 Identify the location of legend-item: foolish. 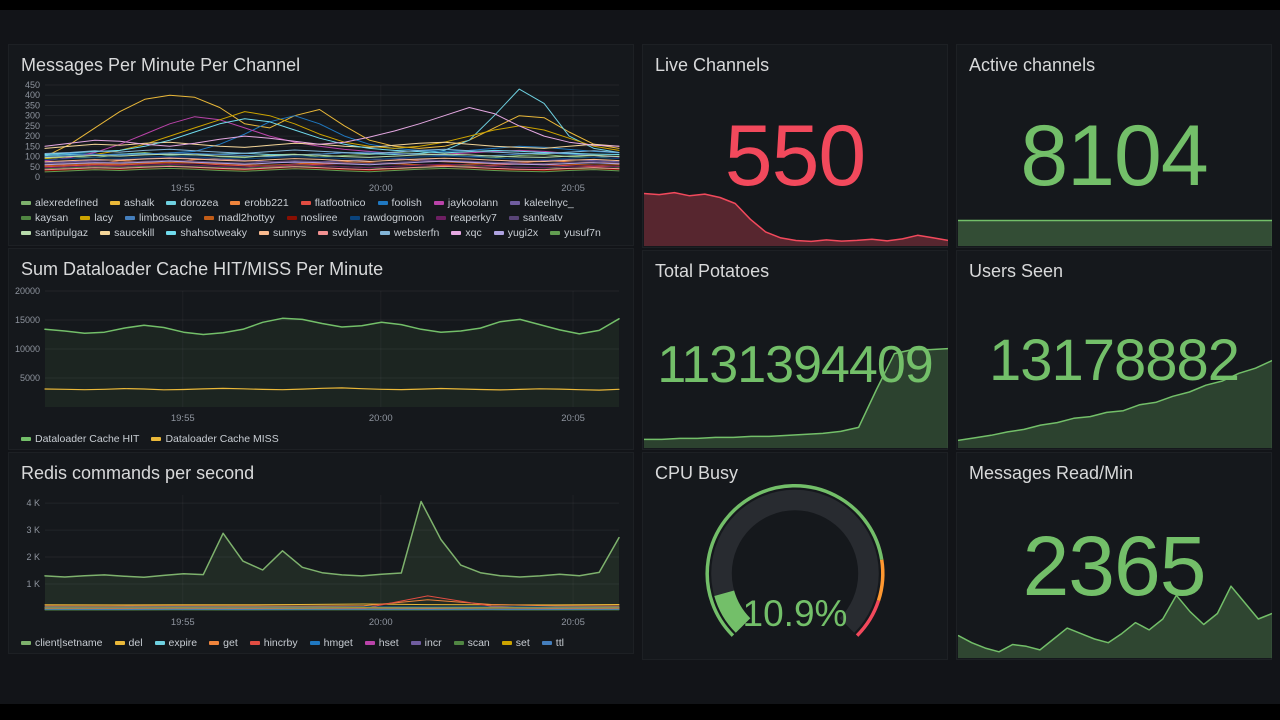
(399, 203).